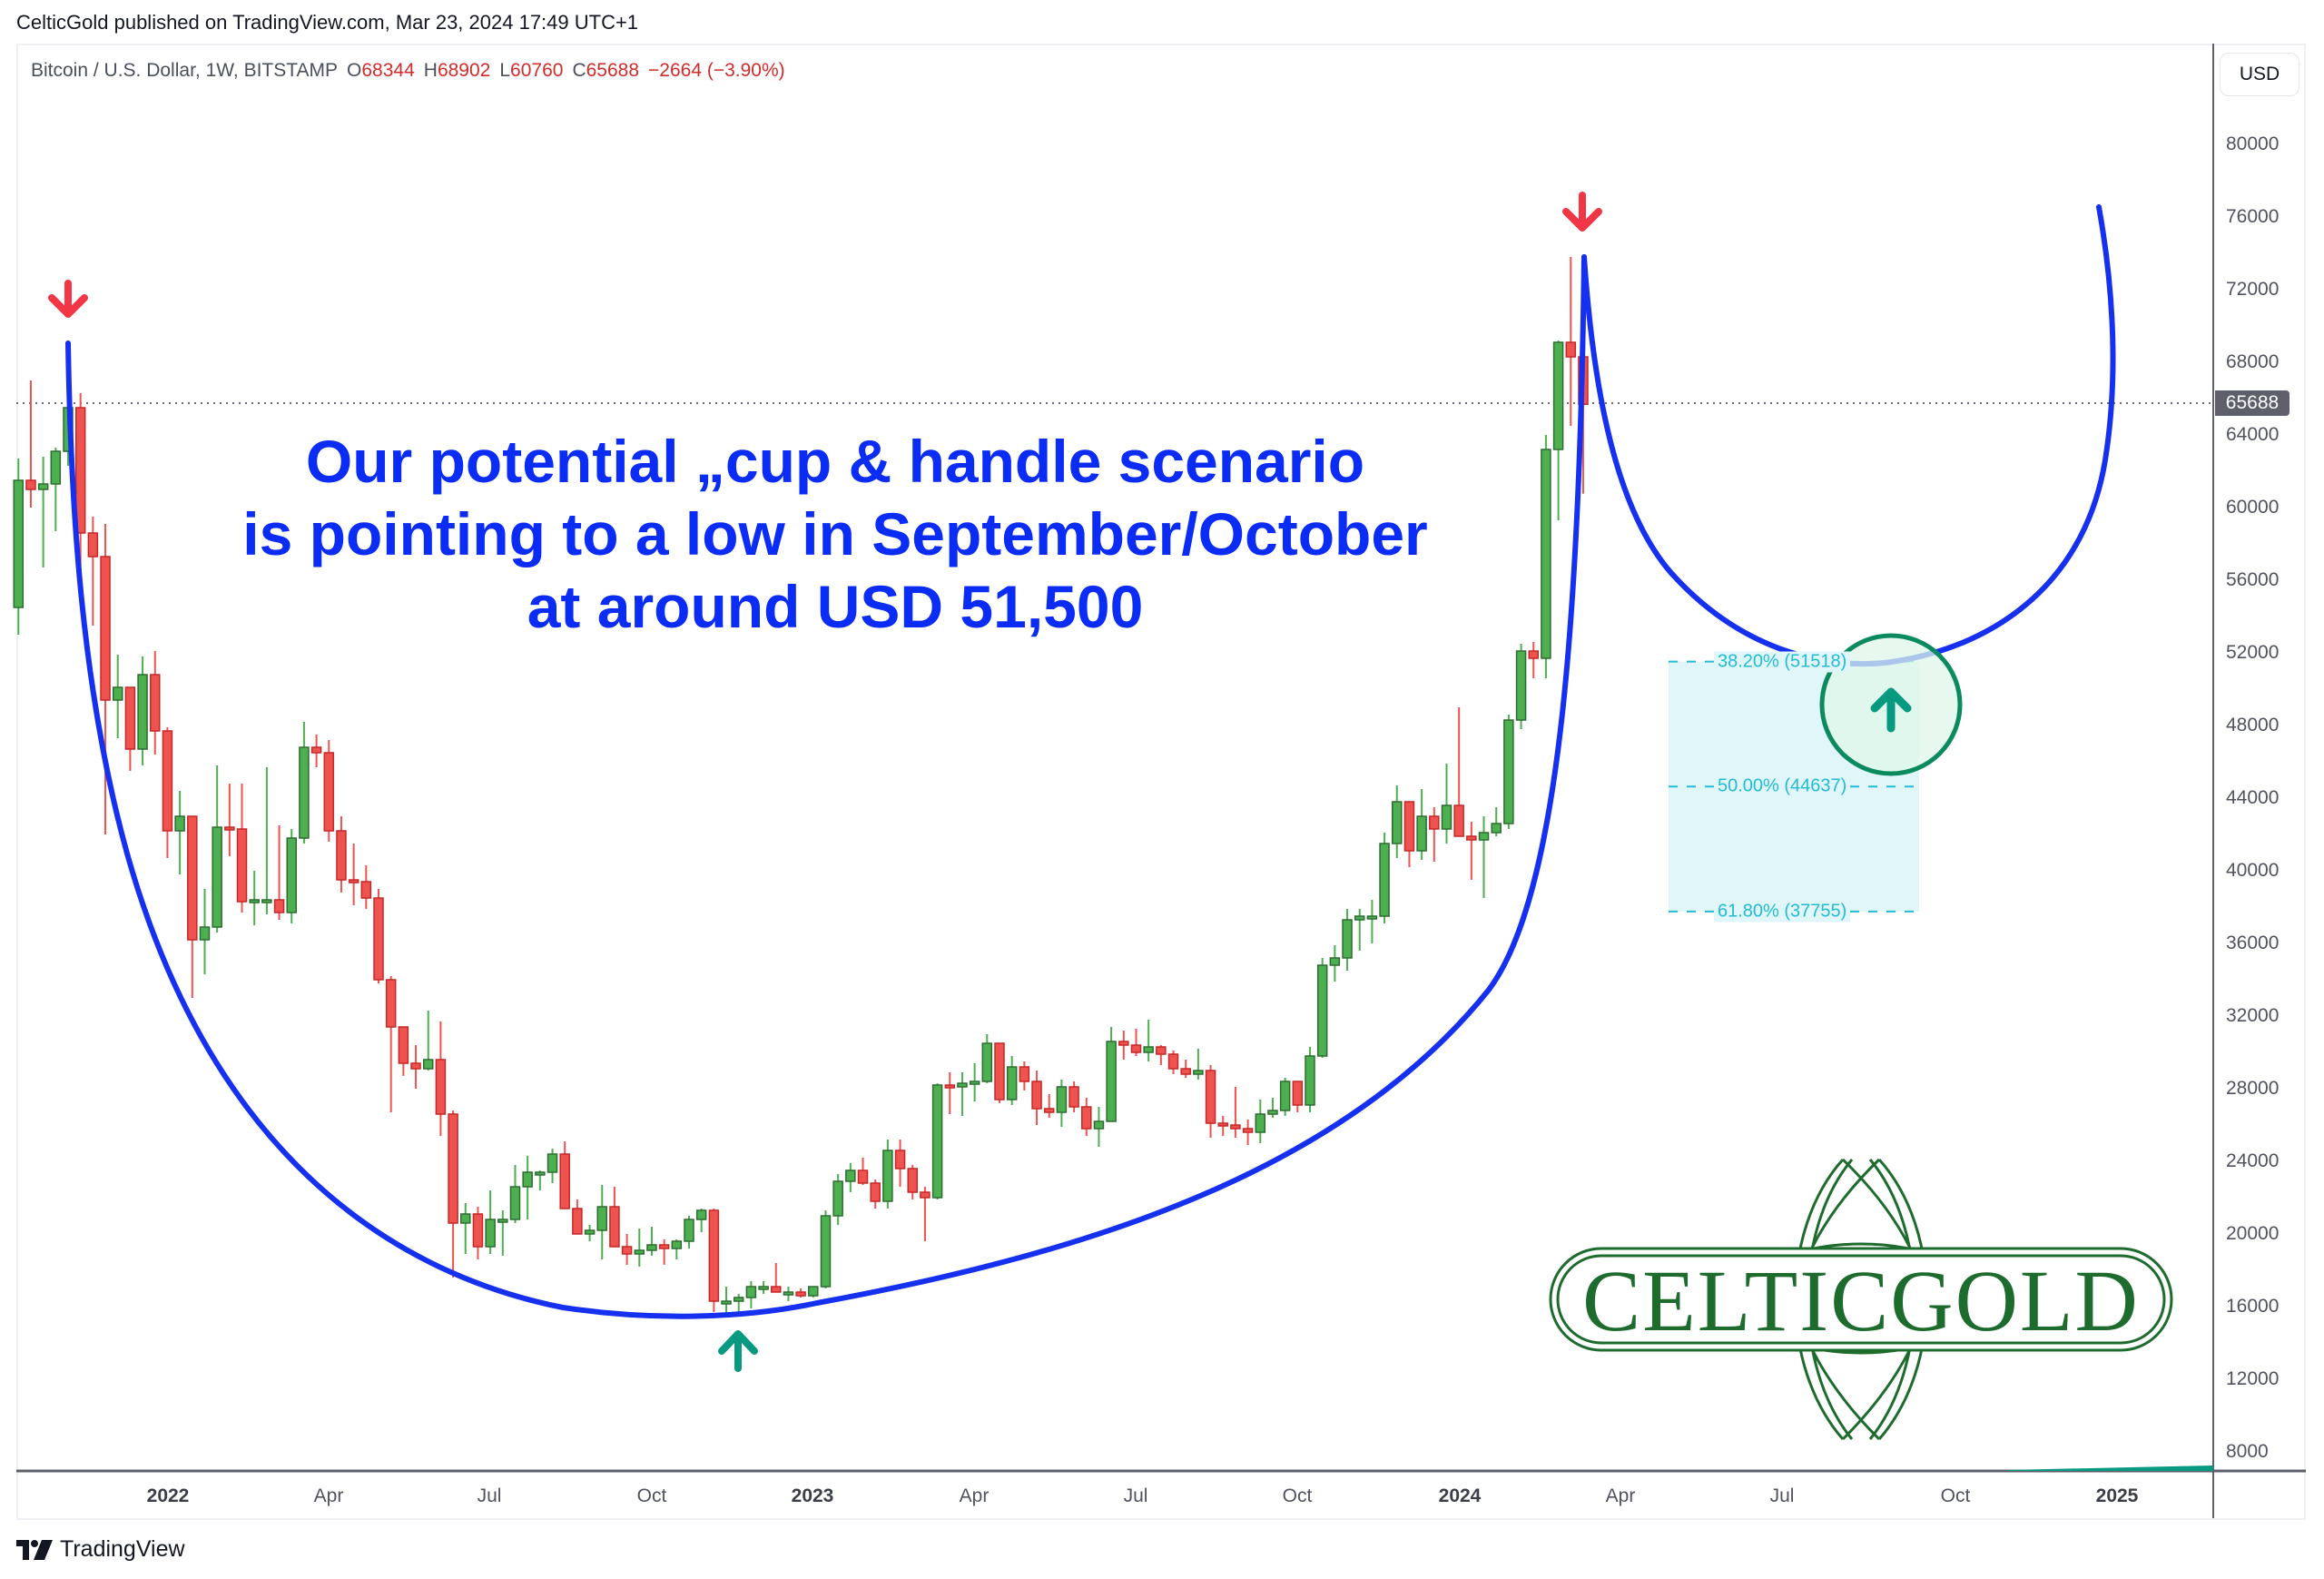 The image size is (2324, 1579). What do you see at coordinates (2259, 74) in the screenshot?
I see `currency-button: USD` at bounding box center [2259, 74].